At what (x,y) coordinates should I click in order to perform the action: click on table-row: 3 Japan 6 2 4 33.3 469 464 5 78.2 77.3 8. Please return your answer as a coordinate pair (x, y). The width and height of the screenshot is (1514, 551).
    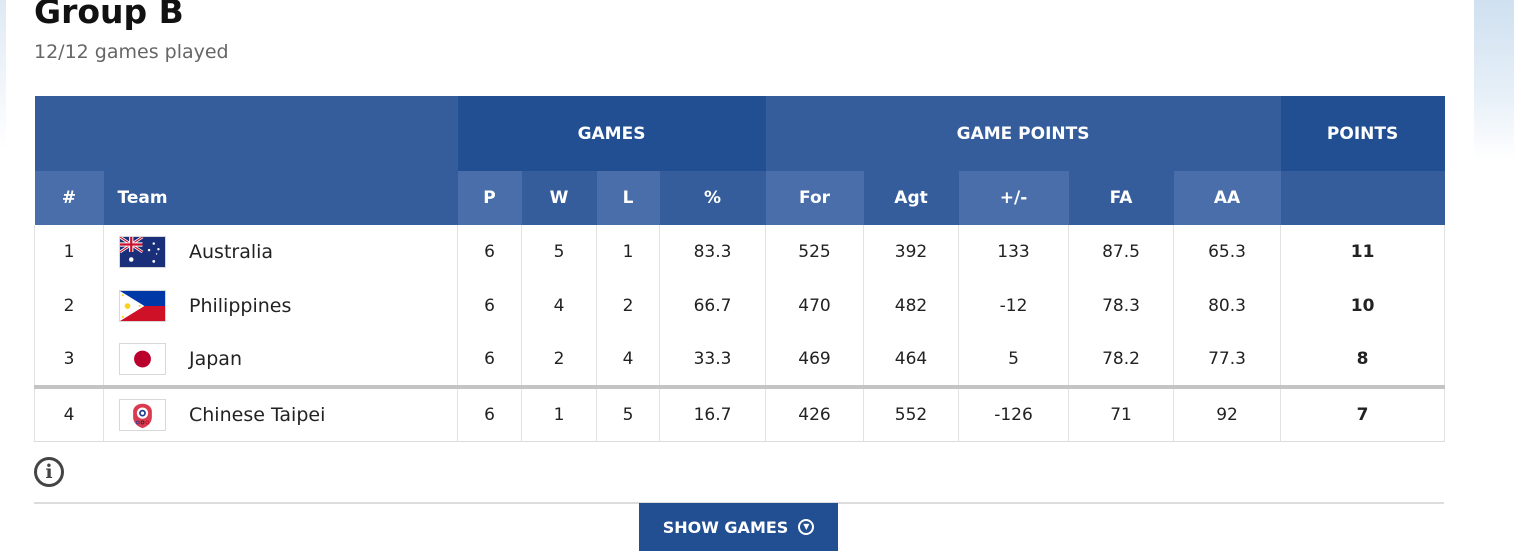
    Looking at the image, I should click on (740, 360).